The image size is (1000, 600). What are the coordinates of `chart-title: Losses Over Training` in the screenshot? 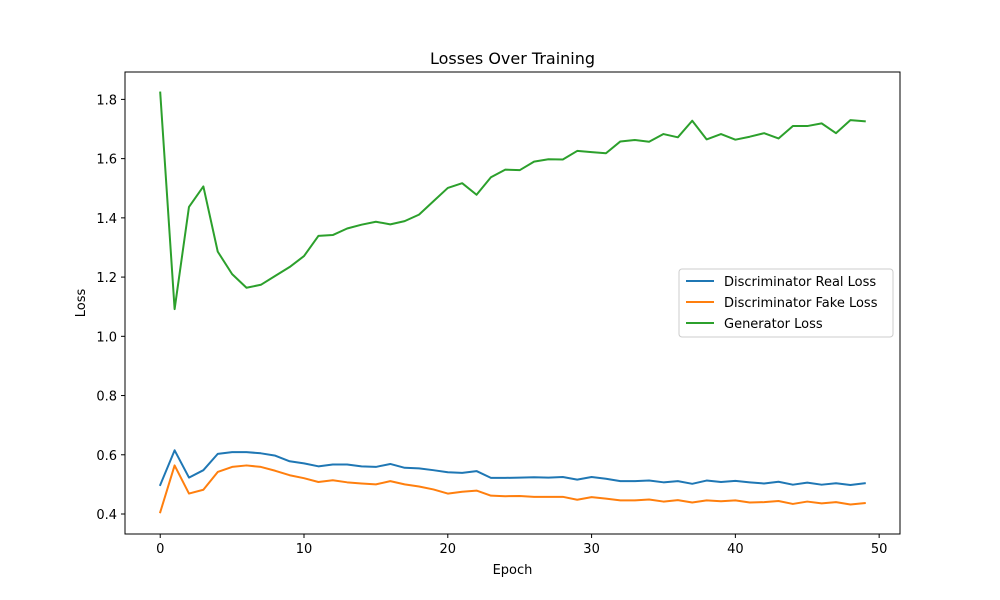 It's located at (512, 58).